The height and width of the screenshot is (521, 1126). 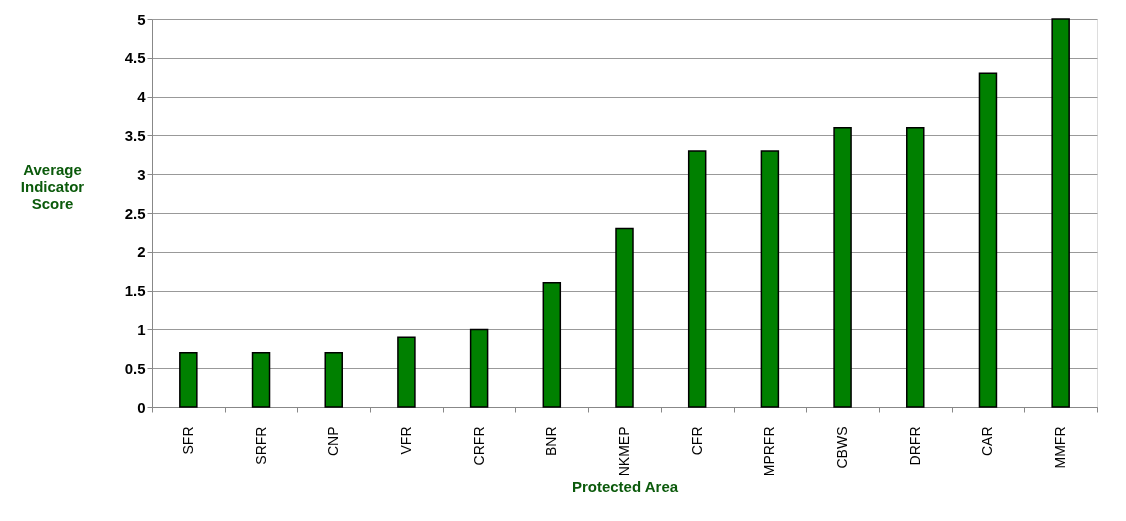 What do you see at coordinates (52, 186) in the screenshot?
I see `y-axis-title: Average Indicator Score` at bounding box center [52, 186].